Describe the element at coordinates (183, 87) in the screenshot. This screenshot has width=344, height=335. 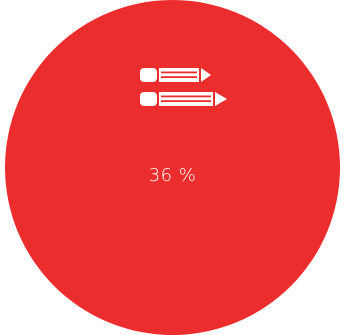
I see `pencils-icon` at that location.